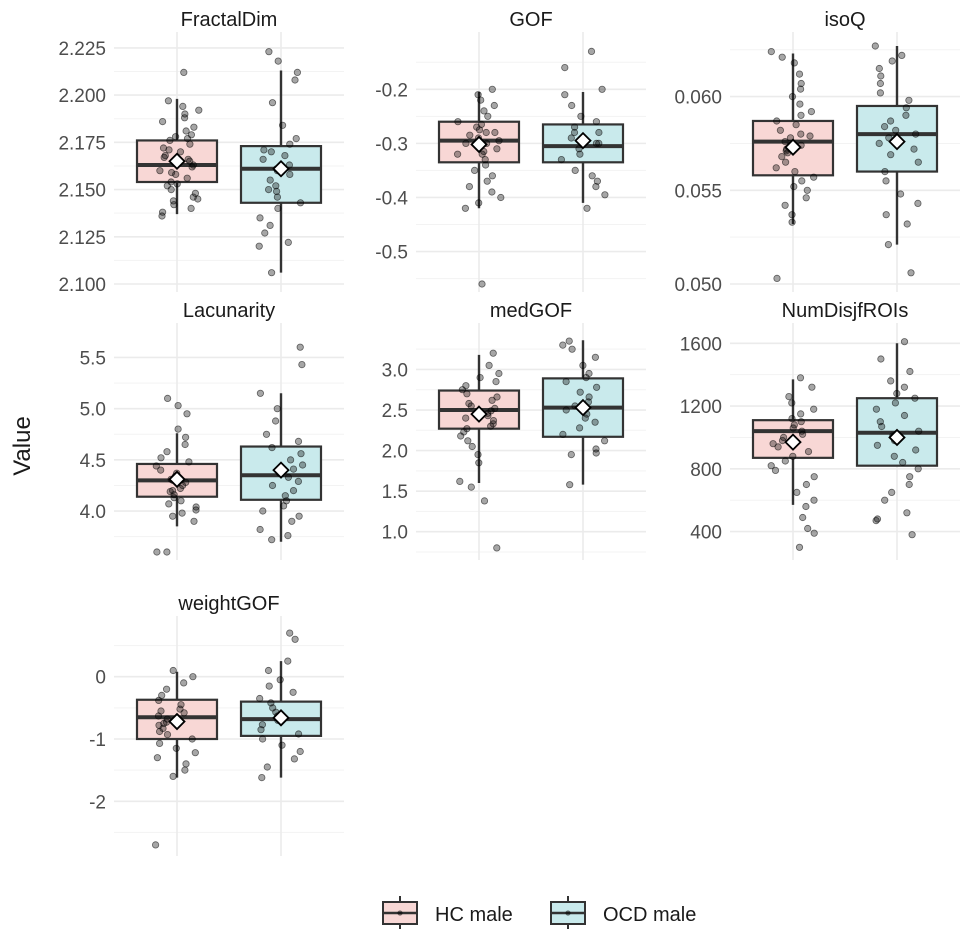 Image resolution: width=968 pixels, height=952 pixels. I want to click on y-tick-label: 4.0, so click(93, 512).